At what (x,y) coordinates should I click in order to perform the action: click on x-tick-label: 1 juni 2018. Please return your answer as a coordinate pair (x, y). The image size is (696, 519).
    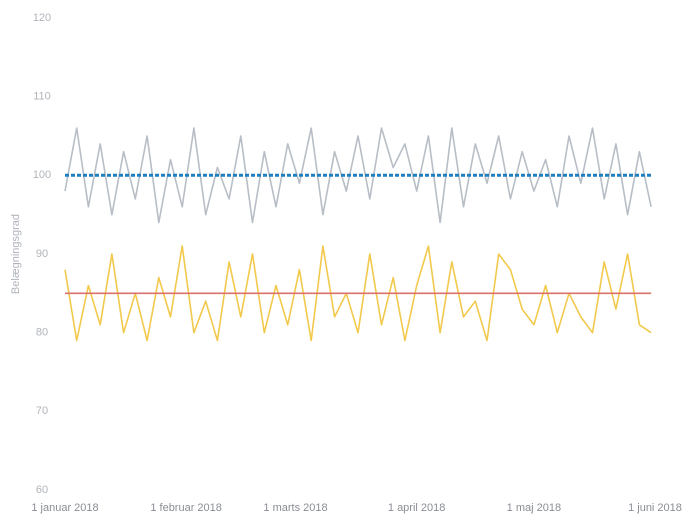
    Looking at the image, I should click on (655, 508).